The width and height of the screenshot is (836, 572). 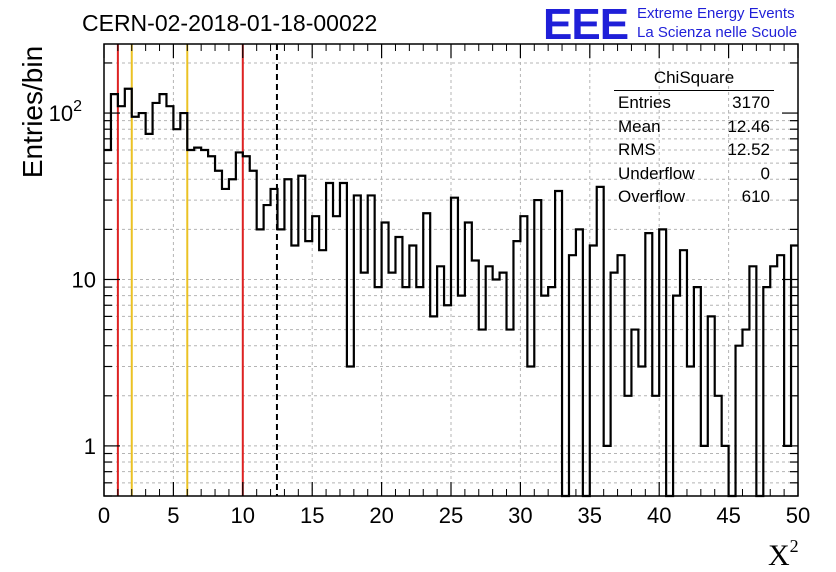 I want to click on stats-value: 12.52, so click(x=748, y=149).